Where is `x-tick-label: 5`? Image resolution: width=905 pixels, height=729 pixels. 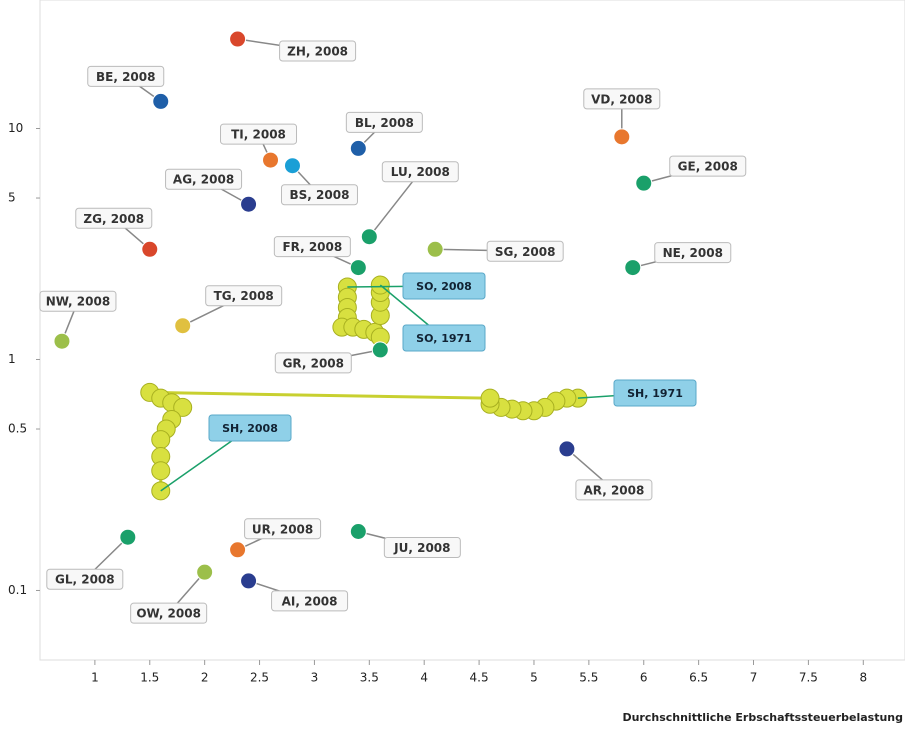
x-tick-label: 5 is located at coordinates (534, 678).